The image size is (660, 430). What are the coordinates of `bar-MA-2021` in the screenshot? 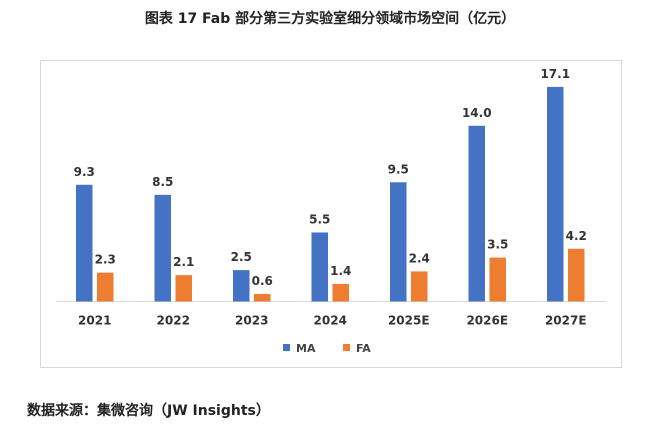 It's located at (84, 243).